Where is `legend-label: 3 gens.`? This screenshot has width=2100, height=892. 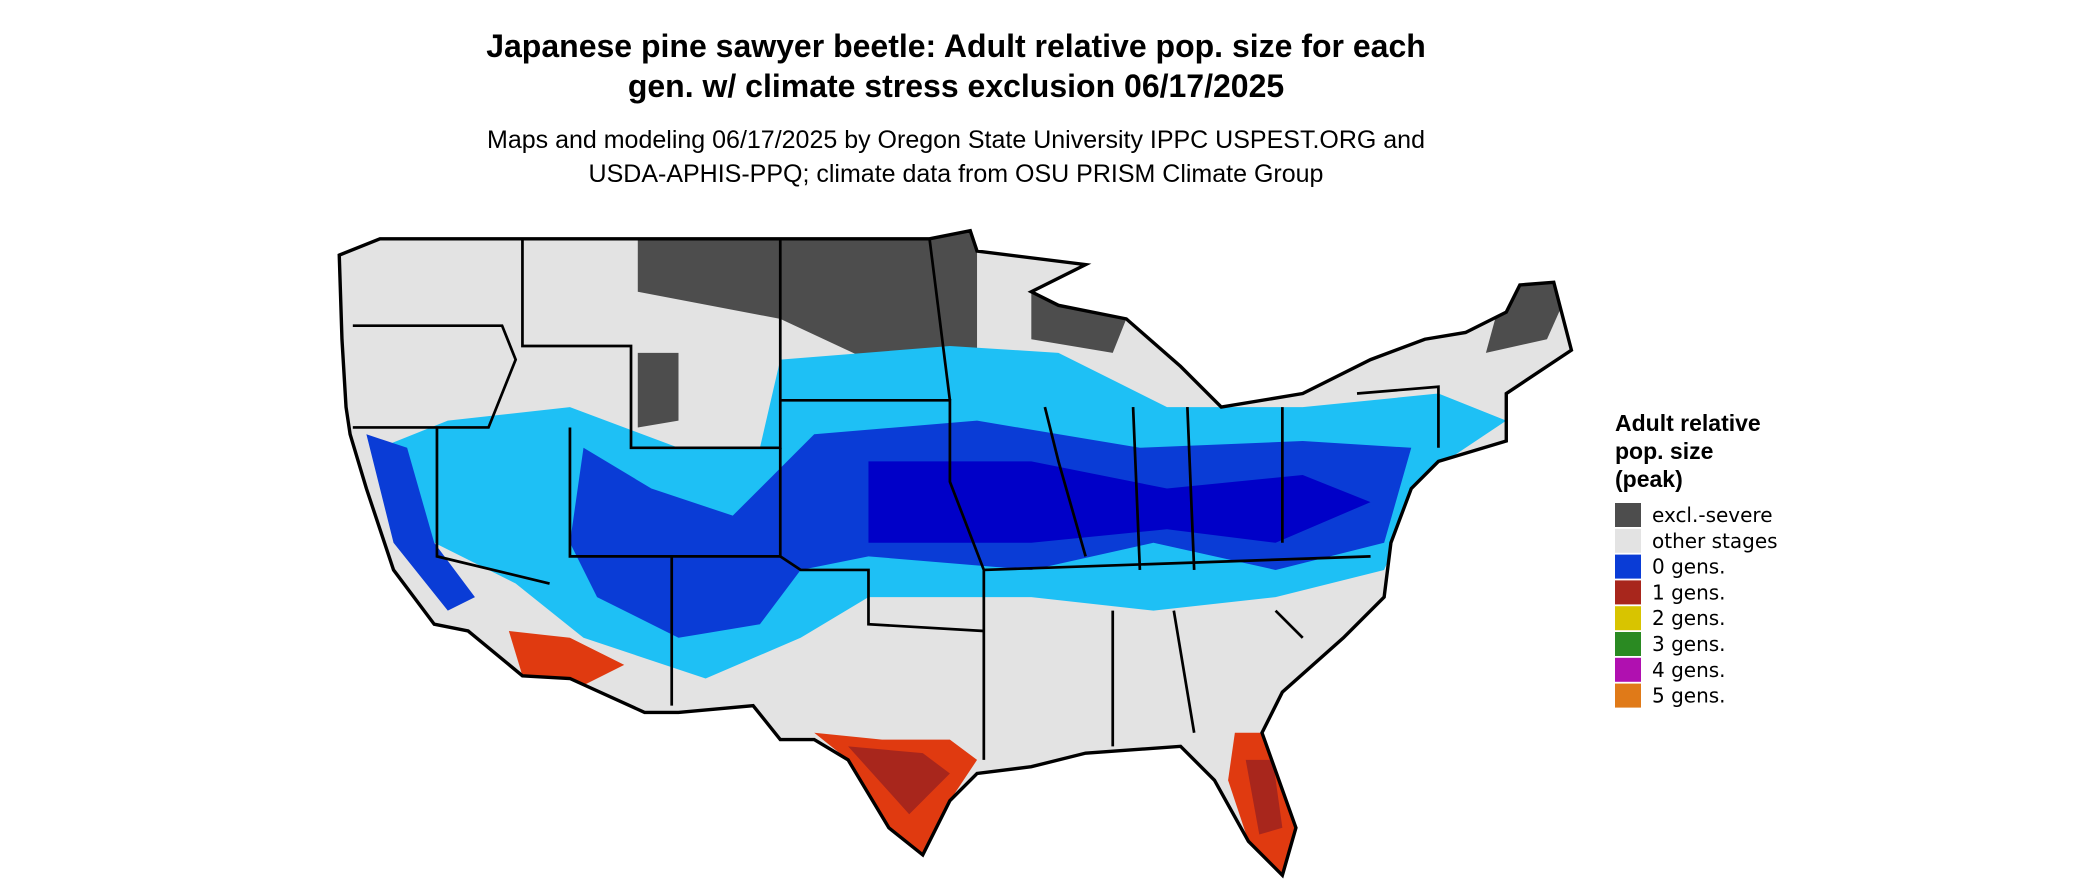 legend-label: 3 gens. is located at coordinates (1689, 644).